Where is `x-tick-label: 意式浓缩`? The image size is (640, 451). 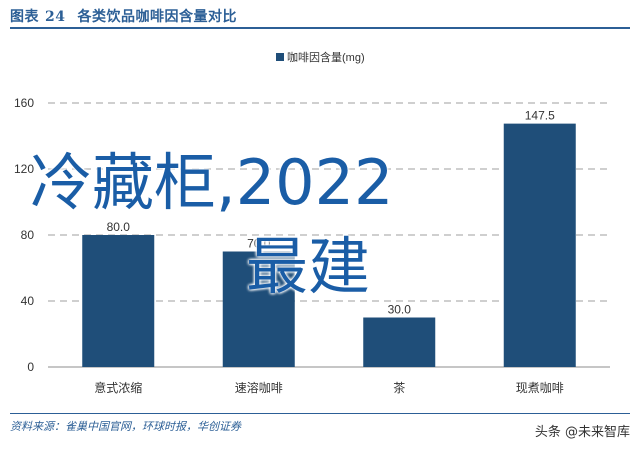 x-tick-label: 意式浓缩 is located at coordinates (118, 387).